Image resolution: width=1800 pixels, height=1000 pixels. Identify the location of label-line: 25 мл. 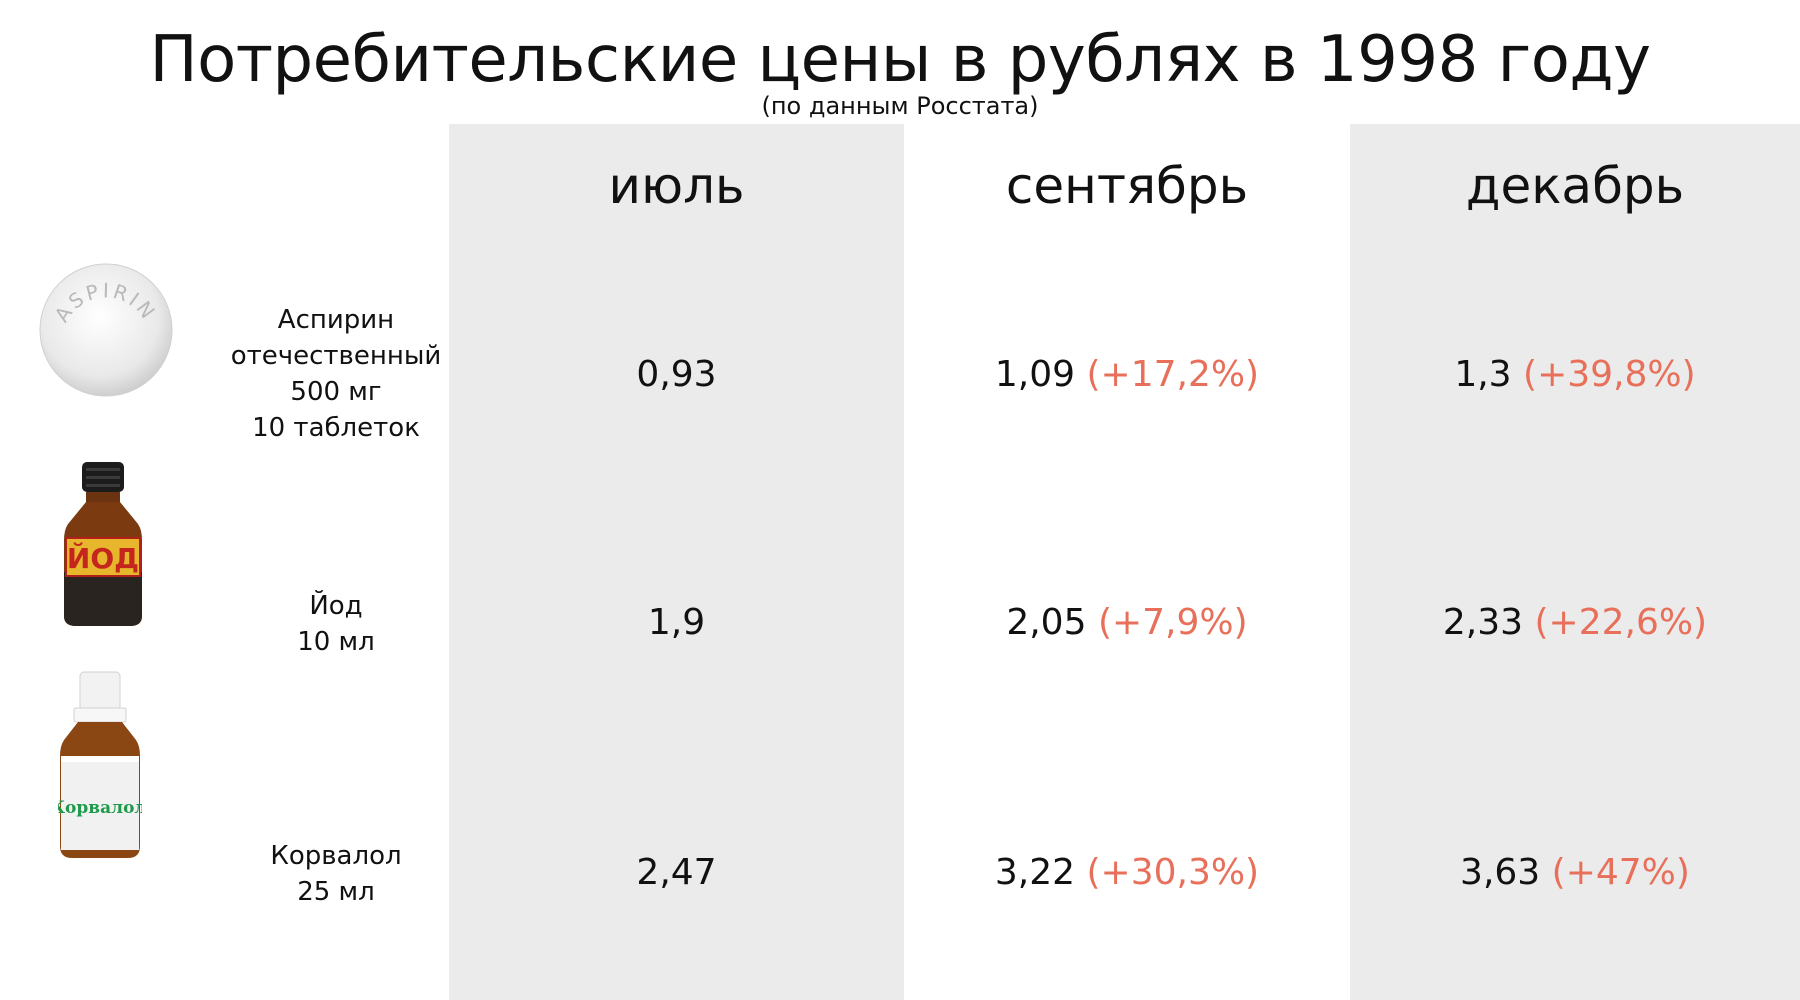
(336, 892).